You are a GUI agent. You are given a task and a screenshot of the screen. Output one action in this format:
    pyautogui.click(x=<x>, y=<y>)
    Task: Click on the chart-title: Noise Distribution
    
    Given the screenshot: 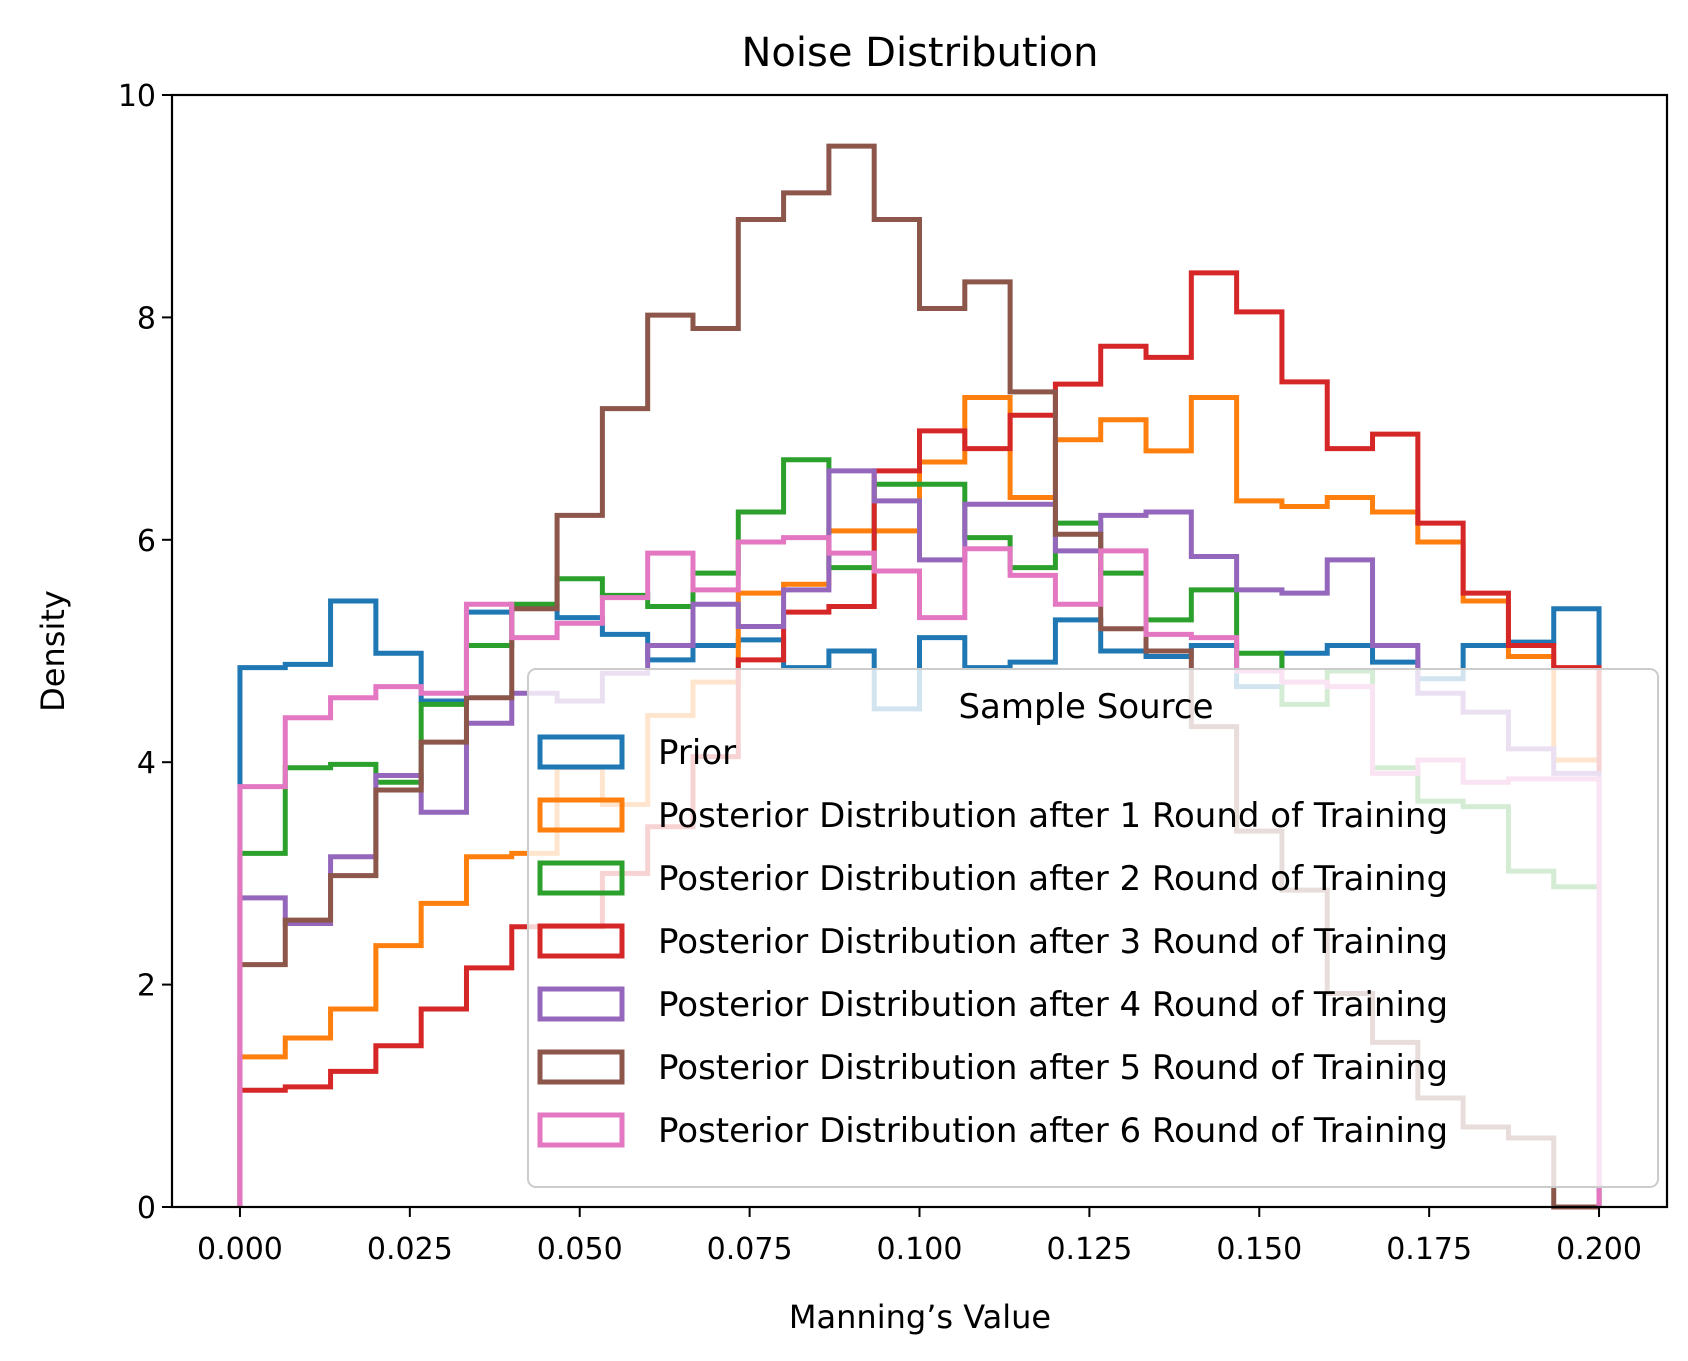 What is the action you would take?
    pyautogui.click(x=919, y=53)
    